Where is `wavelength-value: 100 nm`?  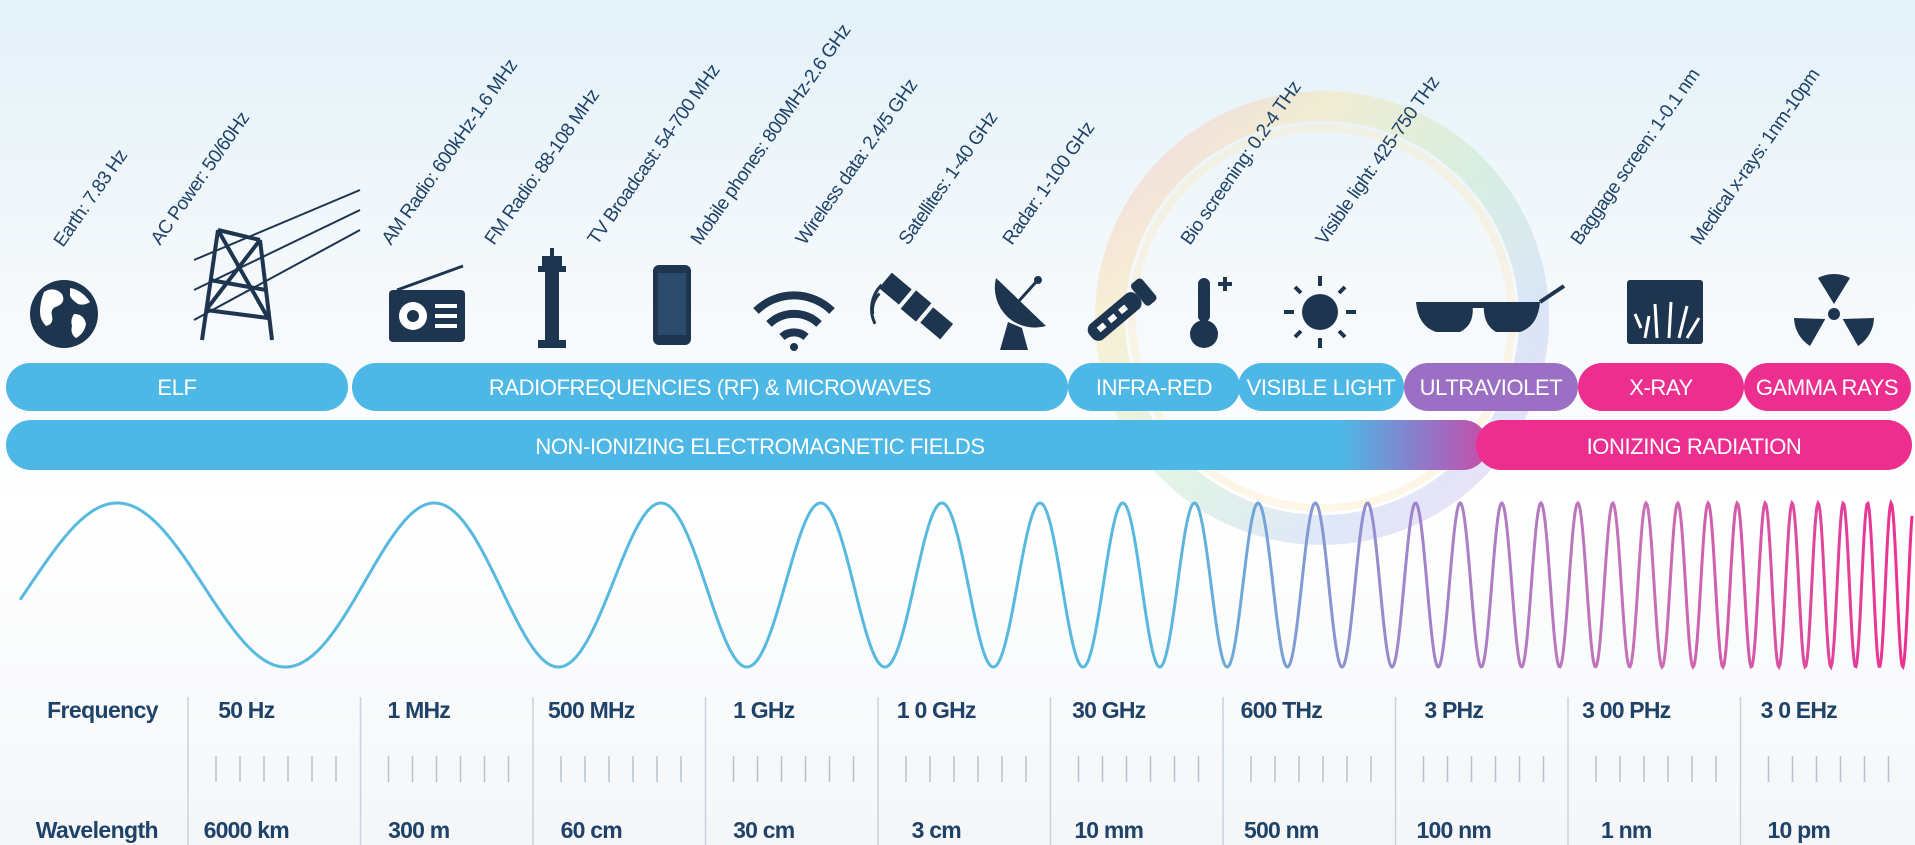
wavelength-value: 100 nm is located at coordinates (1454, 830).